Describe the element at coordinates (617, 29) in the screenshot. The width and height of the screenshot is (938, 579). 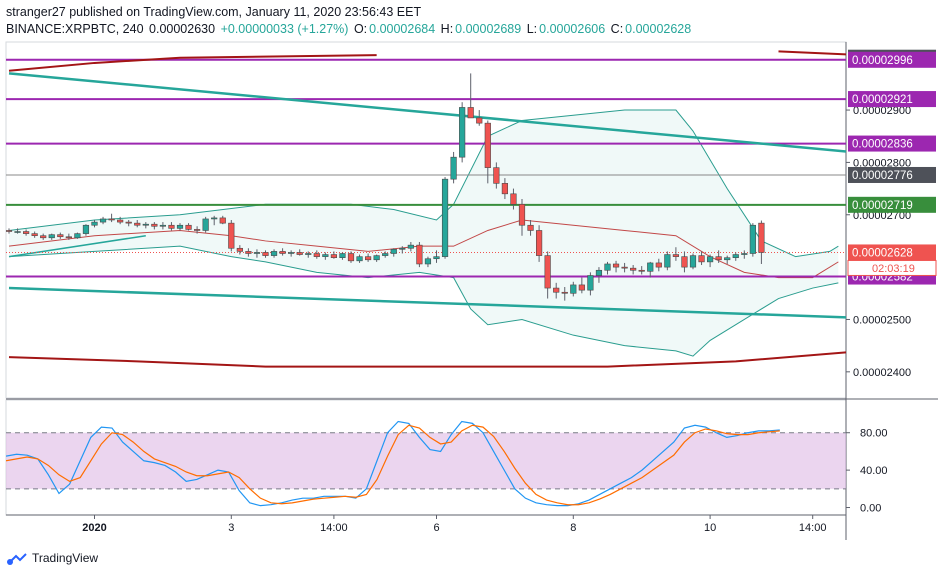
I see `close-label: C:` at that location.